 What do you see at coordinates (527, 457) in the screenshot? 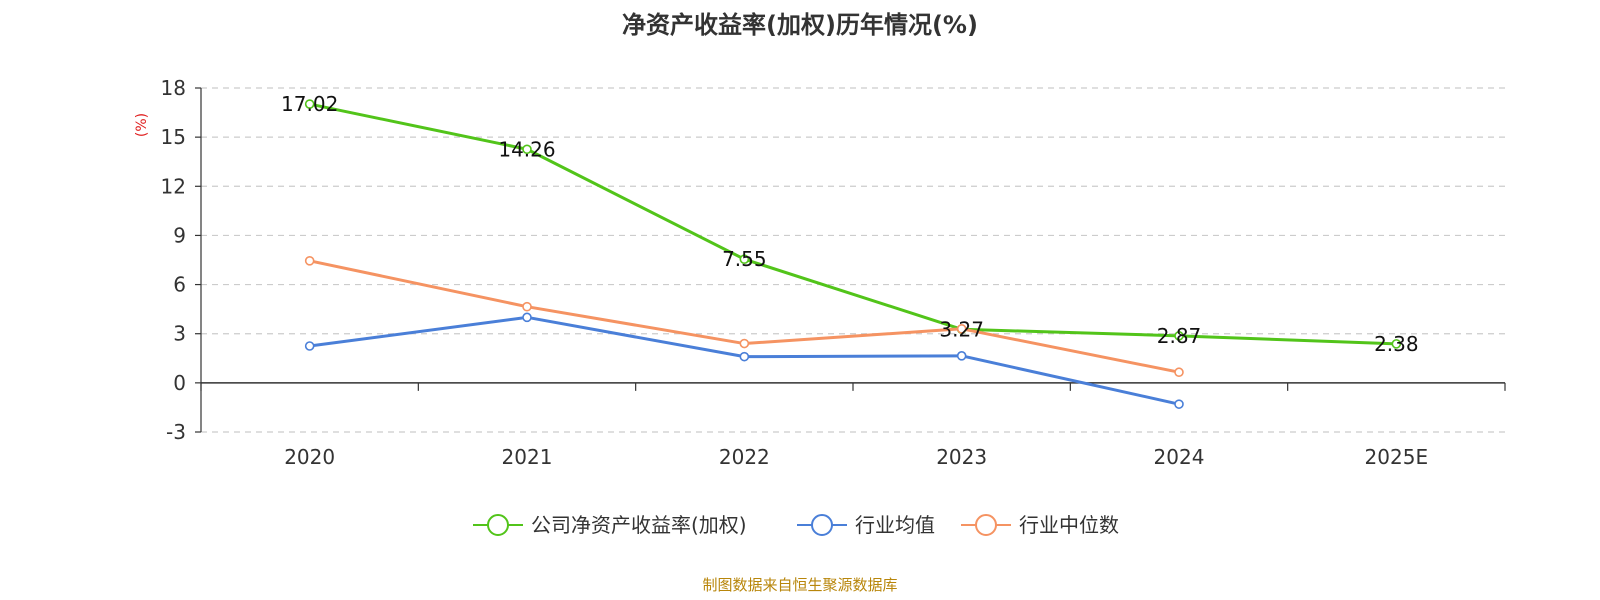
I see `x-tick-label: 2021` at bounding box center [527, 457].